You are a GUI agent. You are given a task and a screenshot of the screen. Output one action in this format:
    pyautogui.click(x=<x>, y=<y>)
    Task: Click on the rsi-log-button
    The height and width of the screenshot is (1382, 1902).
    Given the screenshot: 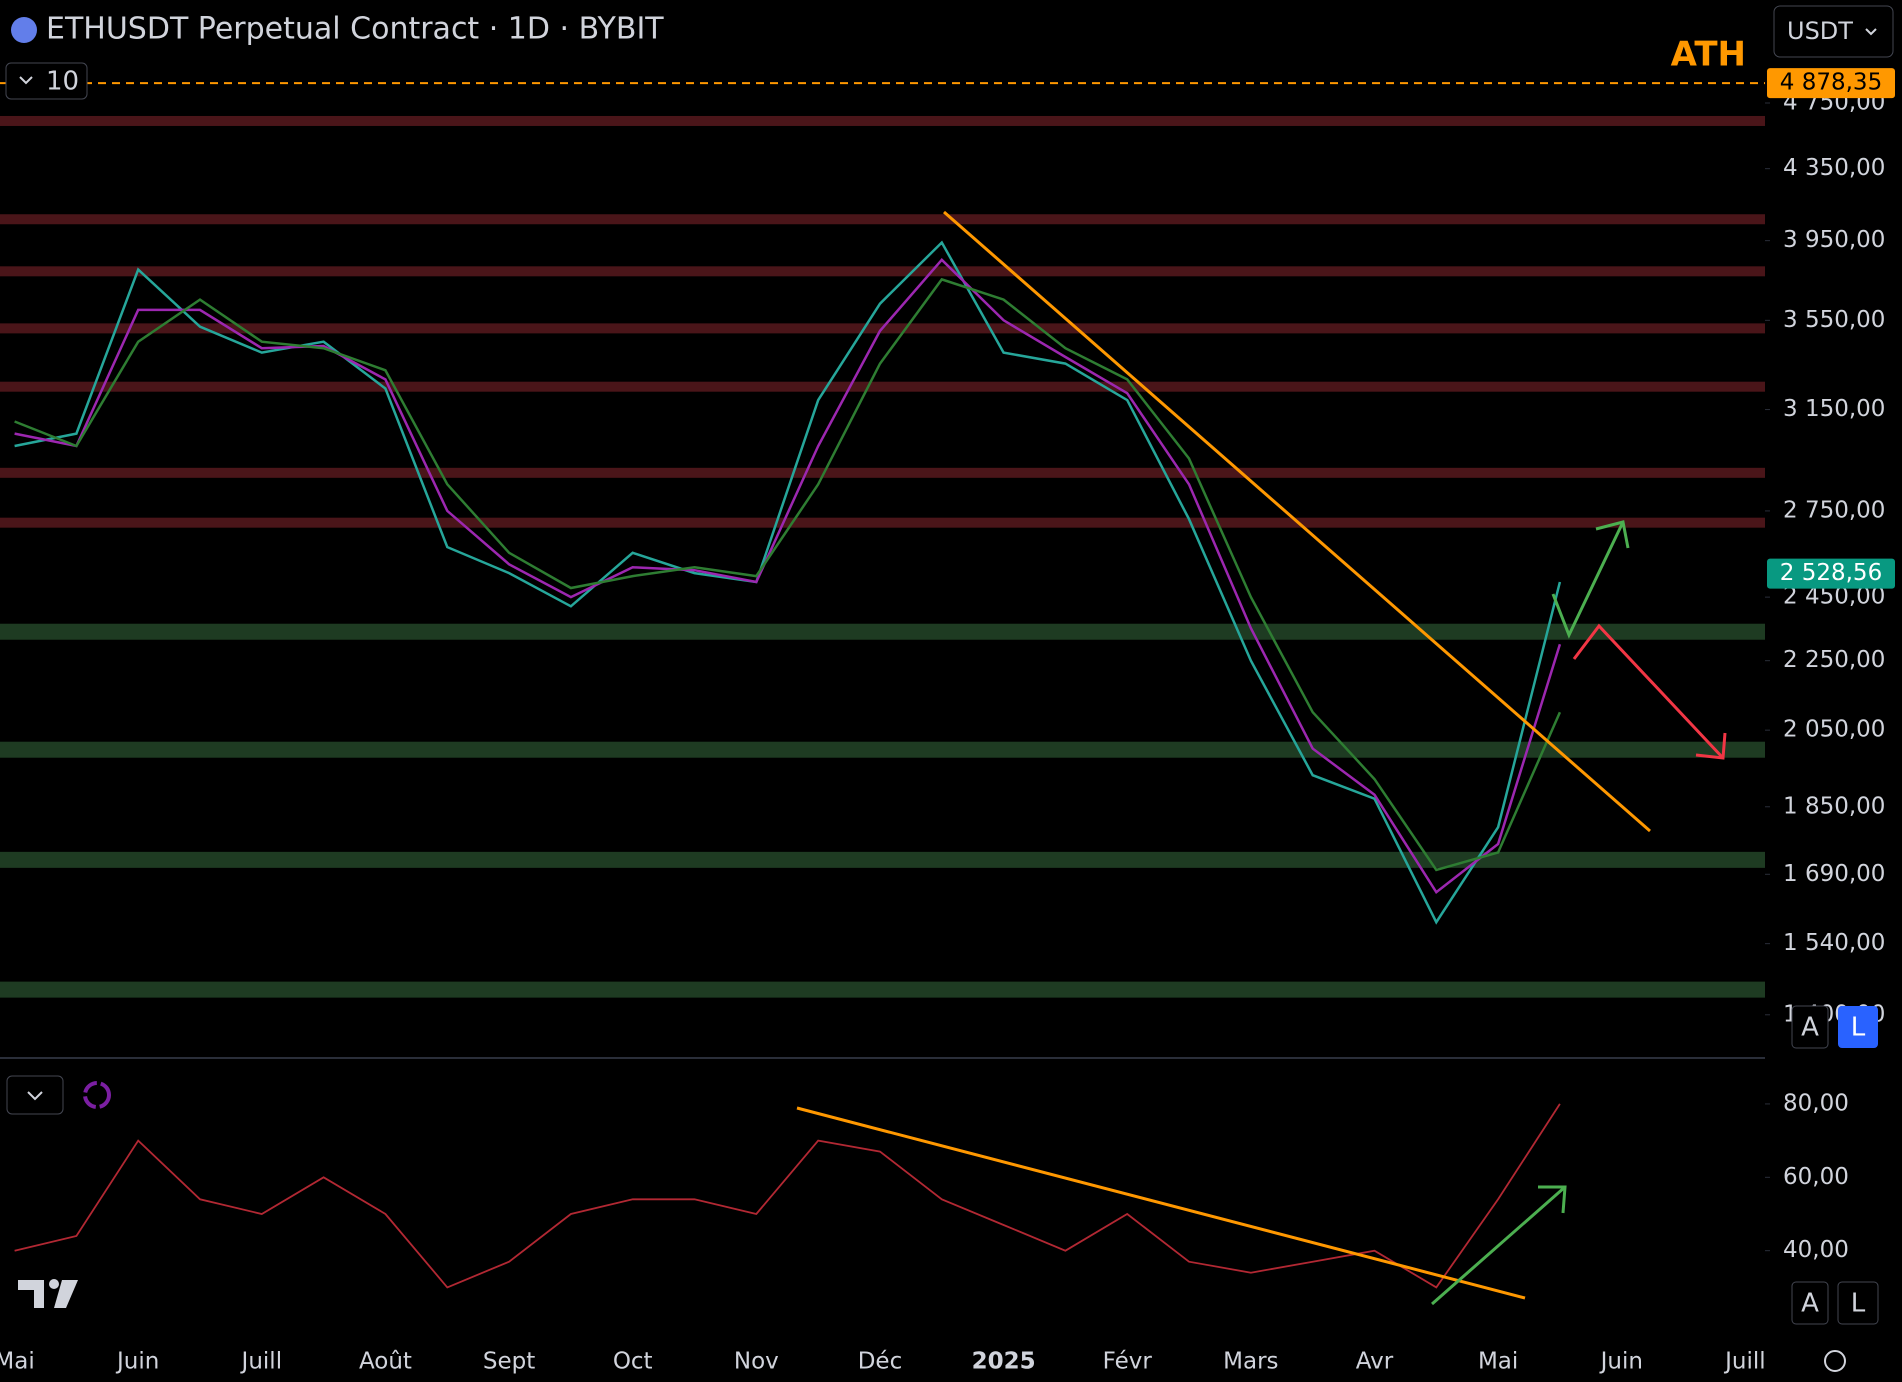 What is the action you would take?
    pyautogui.click(x=1858, y=1303)
    